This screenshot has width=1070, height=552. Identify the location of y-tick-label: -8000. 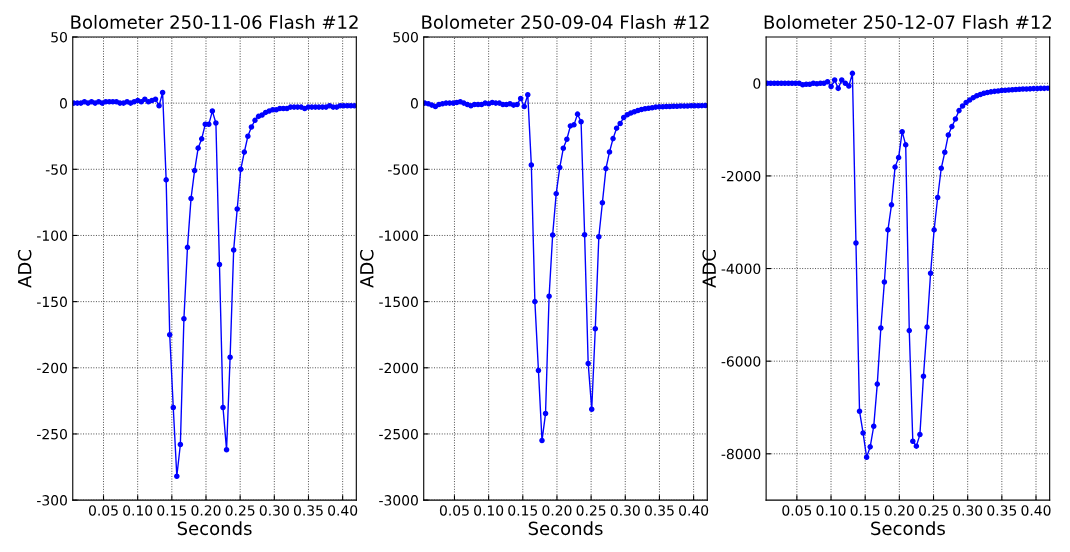
(741, 454).